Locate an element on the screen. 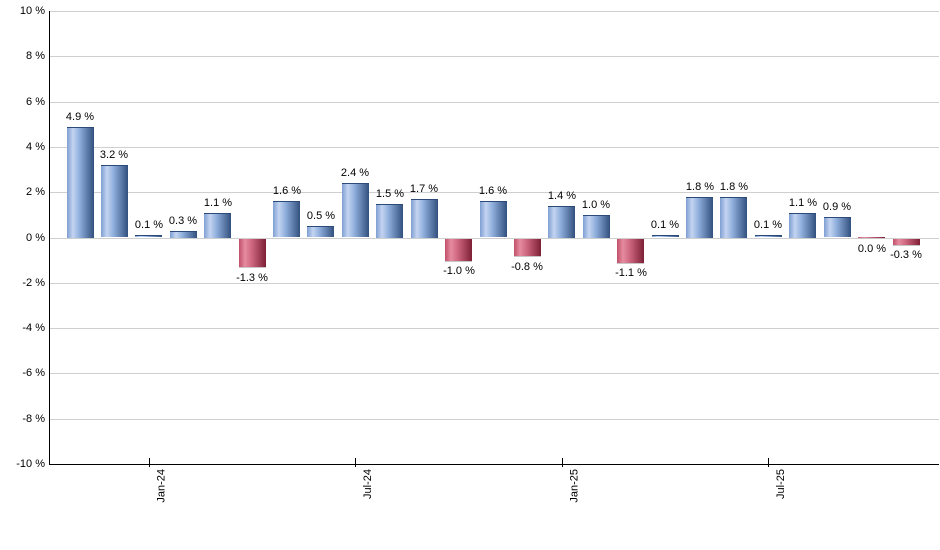  y-axis-tick-label: 0 % is located at coordinates (35, 238).